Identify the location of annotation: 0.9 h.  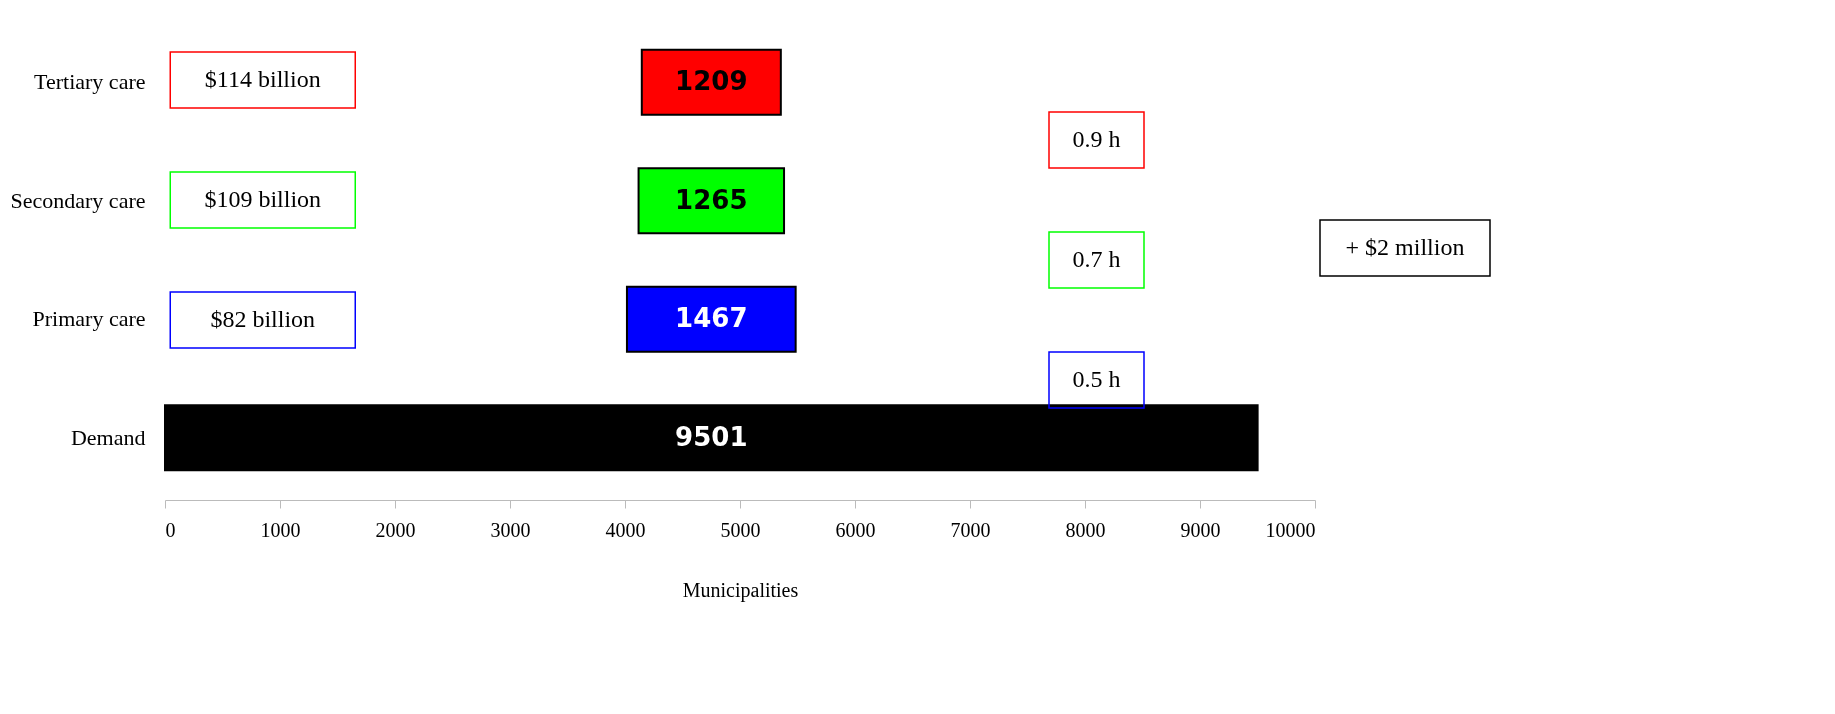
(1096, 139).